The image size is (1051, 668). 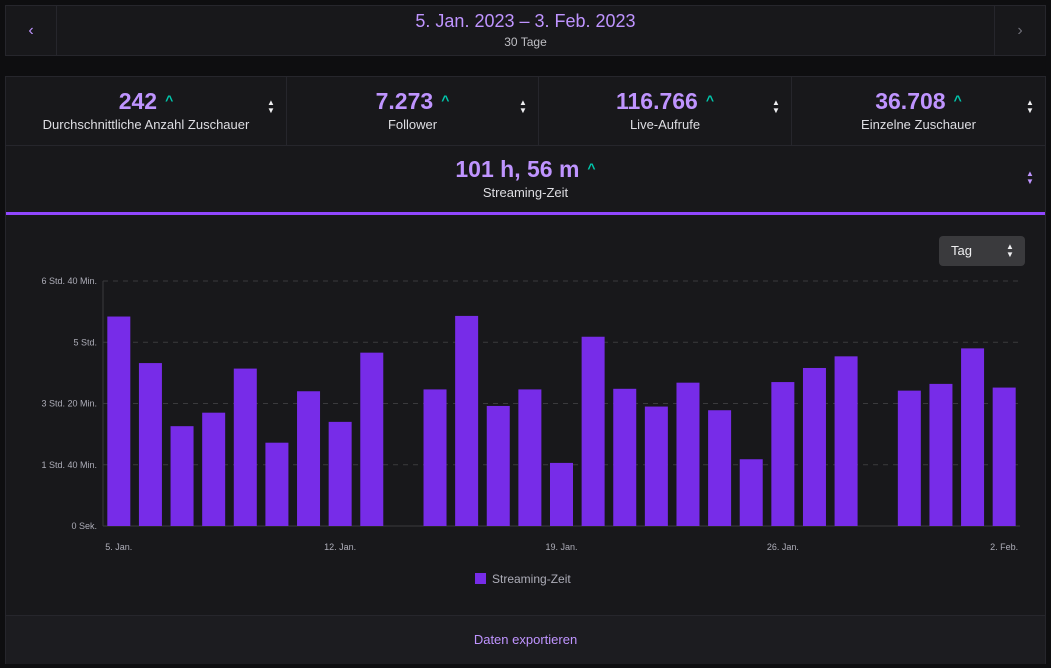 I want to click on legend-swatch, so click(x=480, y=578).